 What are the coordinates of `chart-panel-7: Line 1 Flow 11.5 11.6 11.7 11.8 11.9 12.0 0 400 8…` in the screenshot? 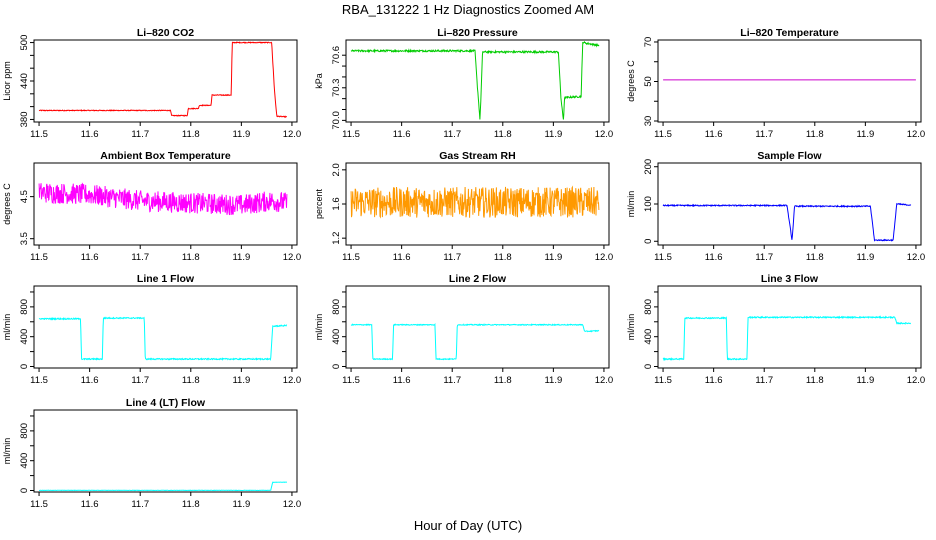 It's located at (151, 329).